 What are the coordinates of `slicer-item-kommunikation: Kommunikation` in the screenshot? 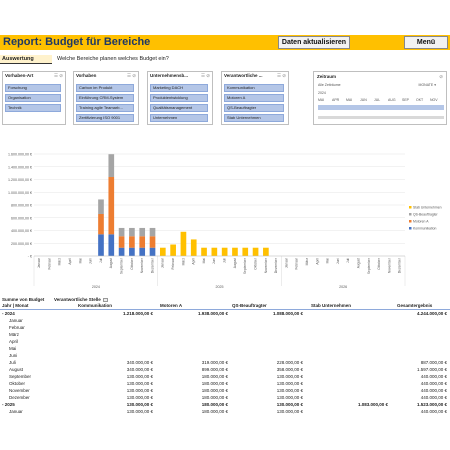 It's located at (254, 88).